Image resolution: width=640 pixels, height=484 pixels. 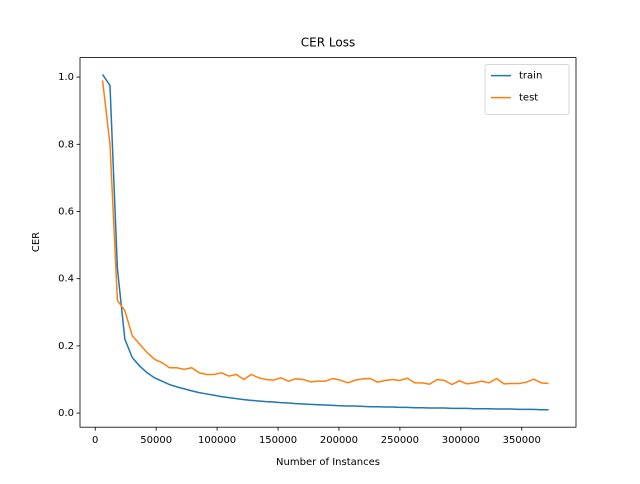 What do you see at coordinates (328, 462) in the screenshot?
I see `x-axis-label: Number of Instances` at bounding box center [328, 462].